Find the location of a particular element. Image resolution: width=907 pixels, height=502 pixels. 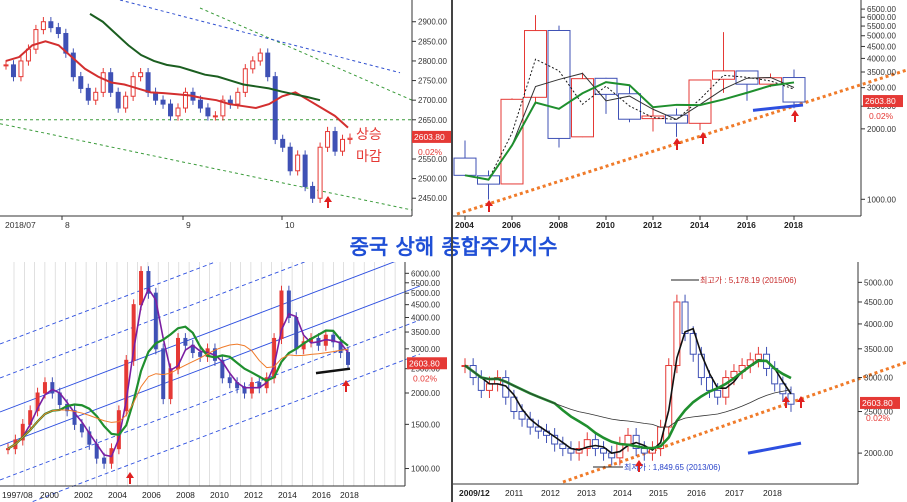

x-tick-label: 2011 is located at coordinates (514, 493).